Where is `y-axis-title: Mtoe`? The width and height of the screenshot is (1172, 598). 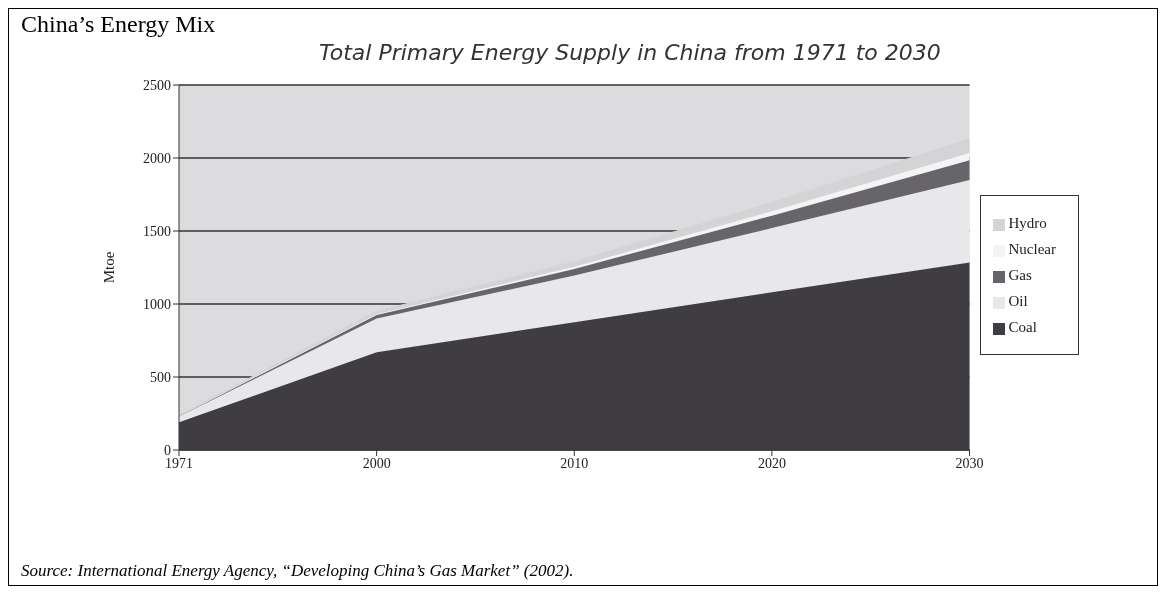
y-axis-title: Mtoe is located at coordinates (109, 267).